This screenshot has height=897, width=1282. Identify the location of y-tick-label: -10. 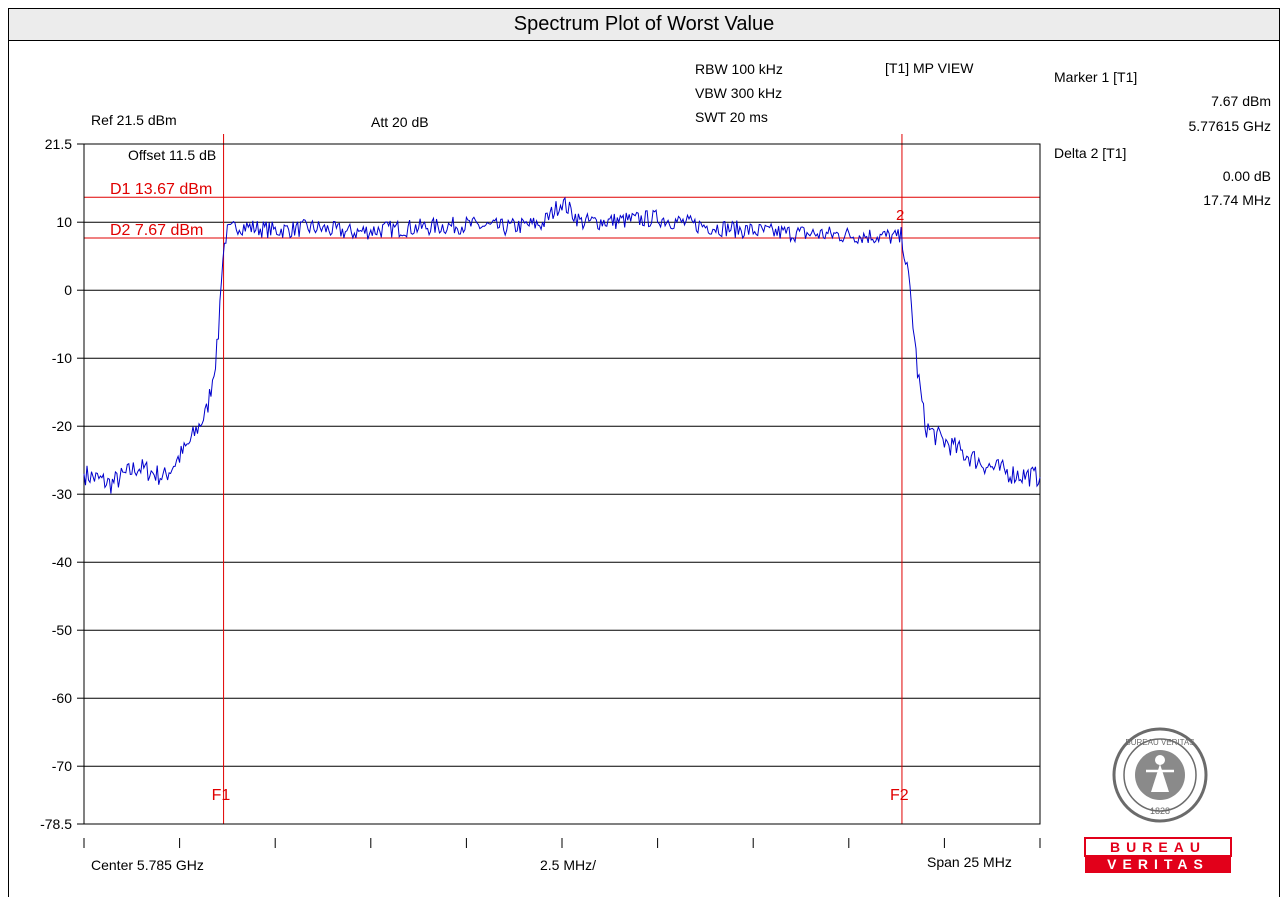
(62, 358).